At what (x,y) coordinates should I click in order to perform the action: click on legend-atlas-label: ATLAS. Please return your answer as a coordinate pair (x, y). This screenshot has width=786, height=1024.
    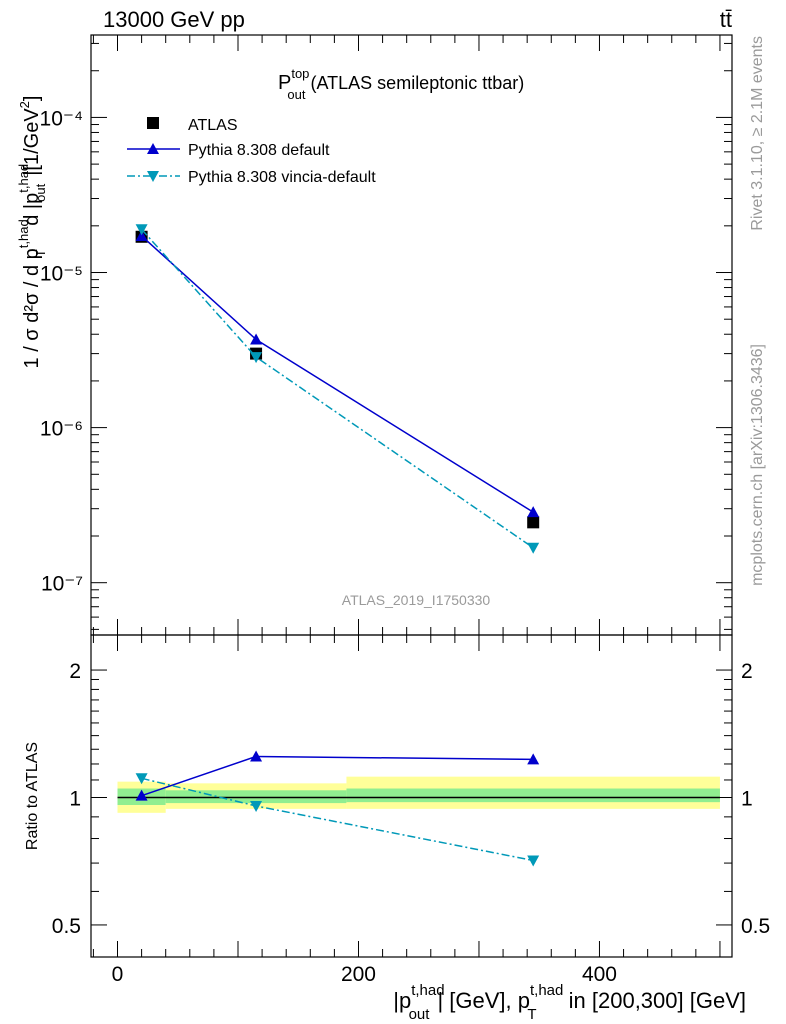
    Looking at the image, I should click on (213, 125).